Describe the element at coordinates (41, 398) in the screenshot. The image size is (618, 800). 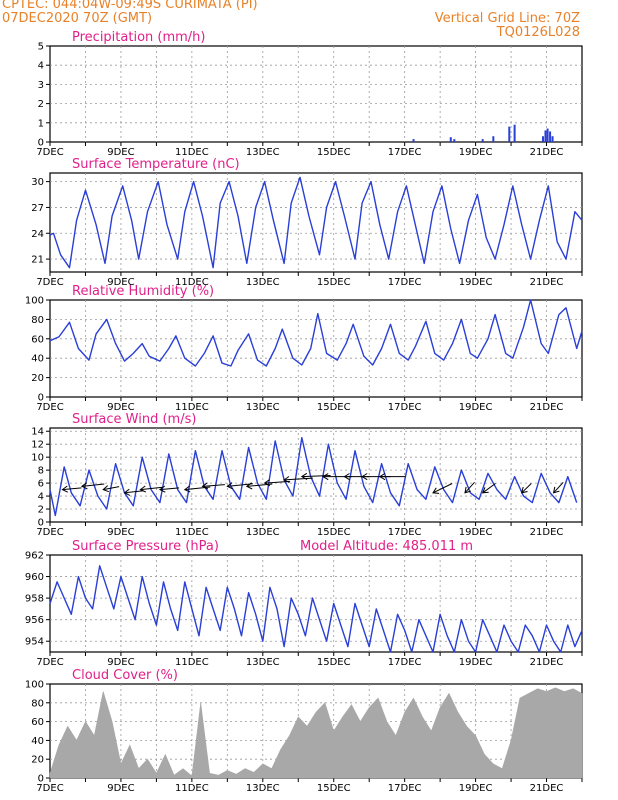
I see `humidity-ytick-label: 0` at that location.